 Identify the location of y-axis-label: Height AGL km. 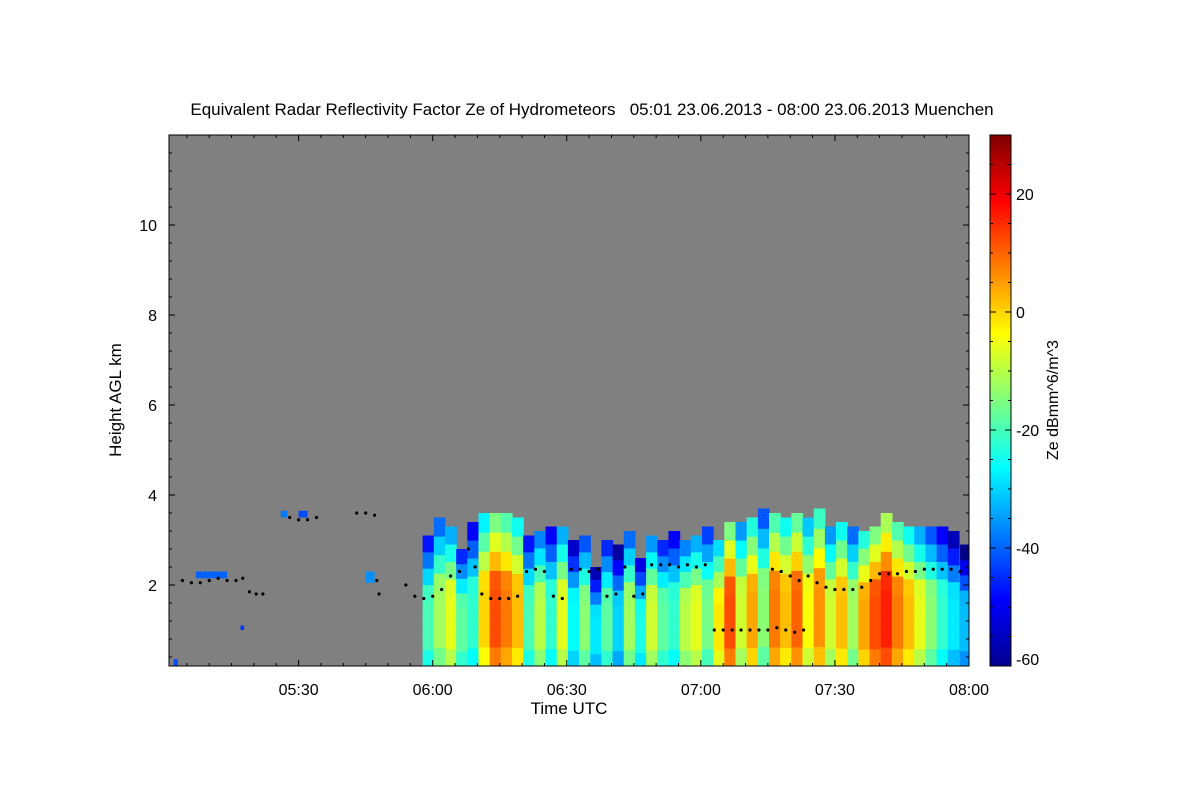
(115, 400).